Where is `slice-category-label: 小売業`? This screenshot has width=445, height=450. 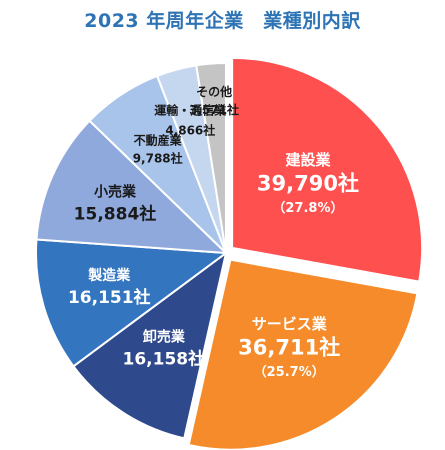 slice-category-label: 小売業 is located at coordinates (115, 191).